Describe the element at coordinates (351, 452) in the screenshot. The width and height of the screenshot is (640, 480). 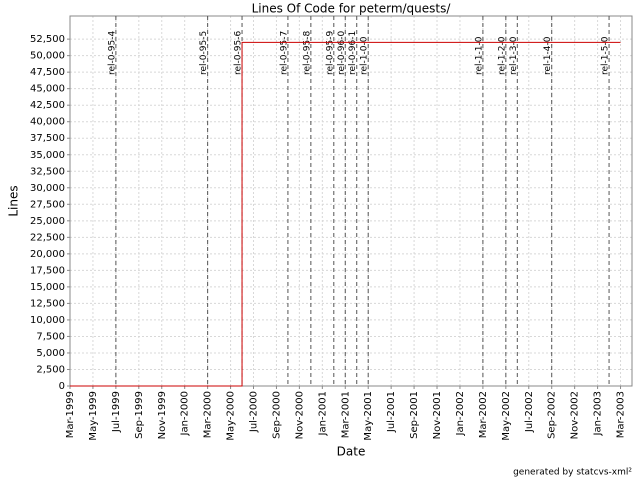
I see `x-axis-label: Date` at that location.